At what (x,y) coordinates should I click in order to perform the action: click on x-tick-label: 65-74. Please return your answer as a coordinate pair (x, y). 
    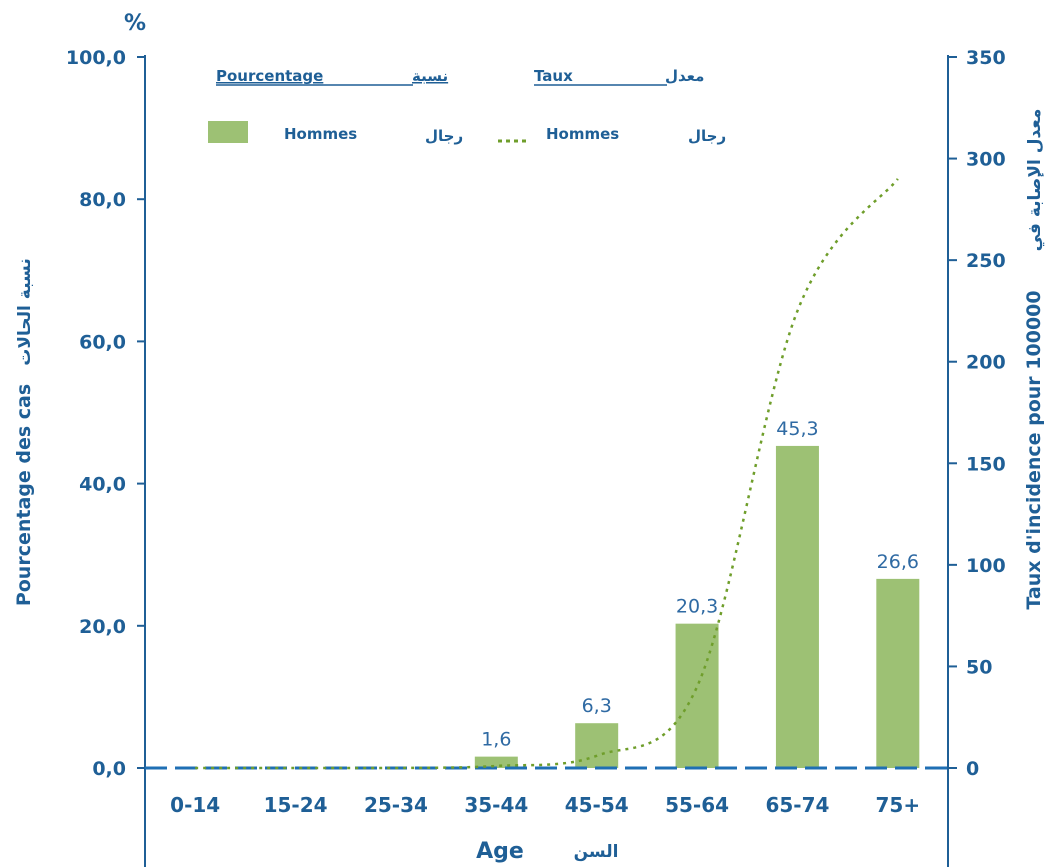
    Looking at the image, I should click on (797, 805).